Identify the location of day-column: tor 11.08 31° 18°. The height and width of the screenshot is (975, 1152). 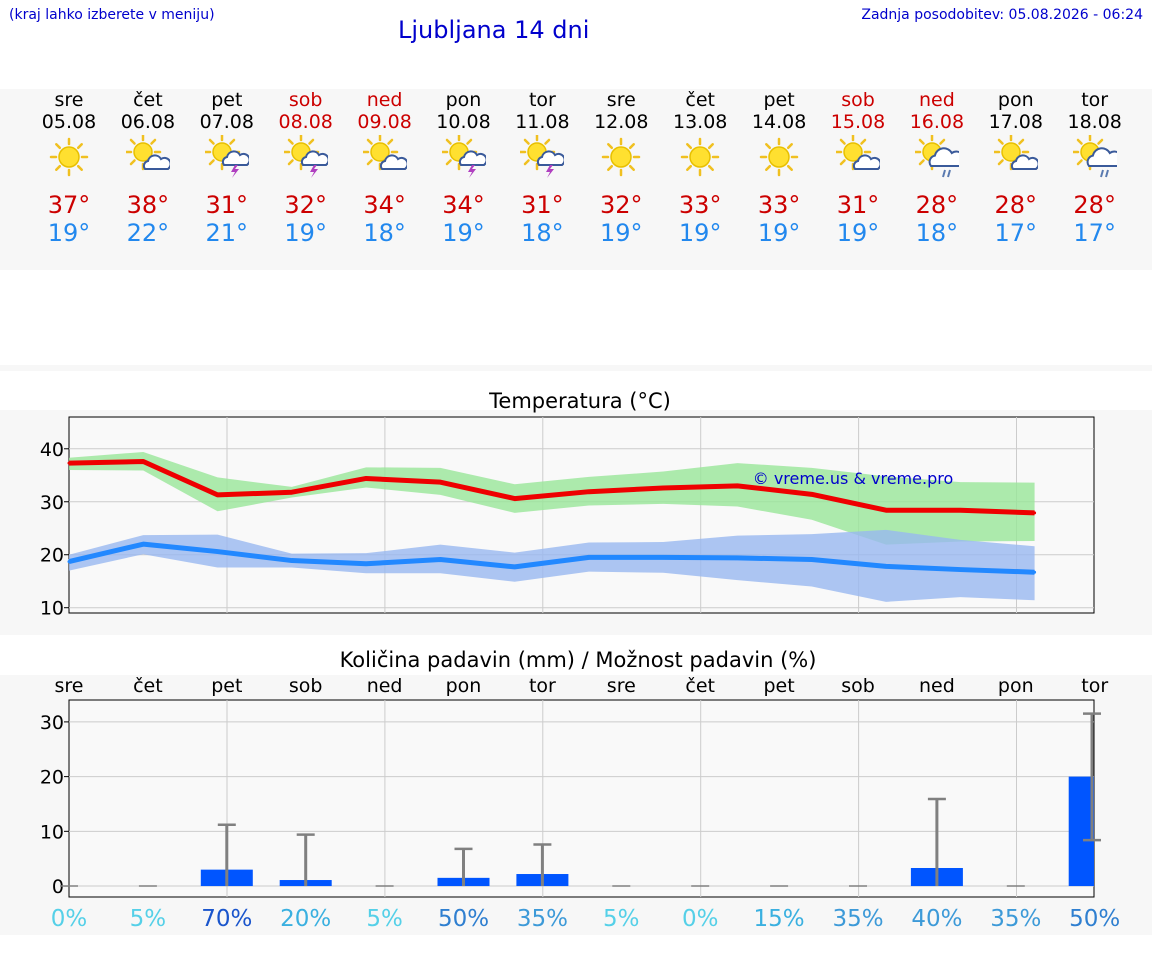
(542, 168).